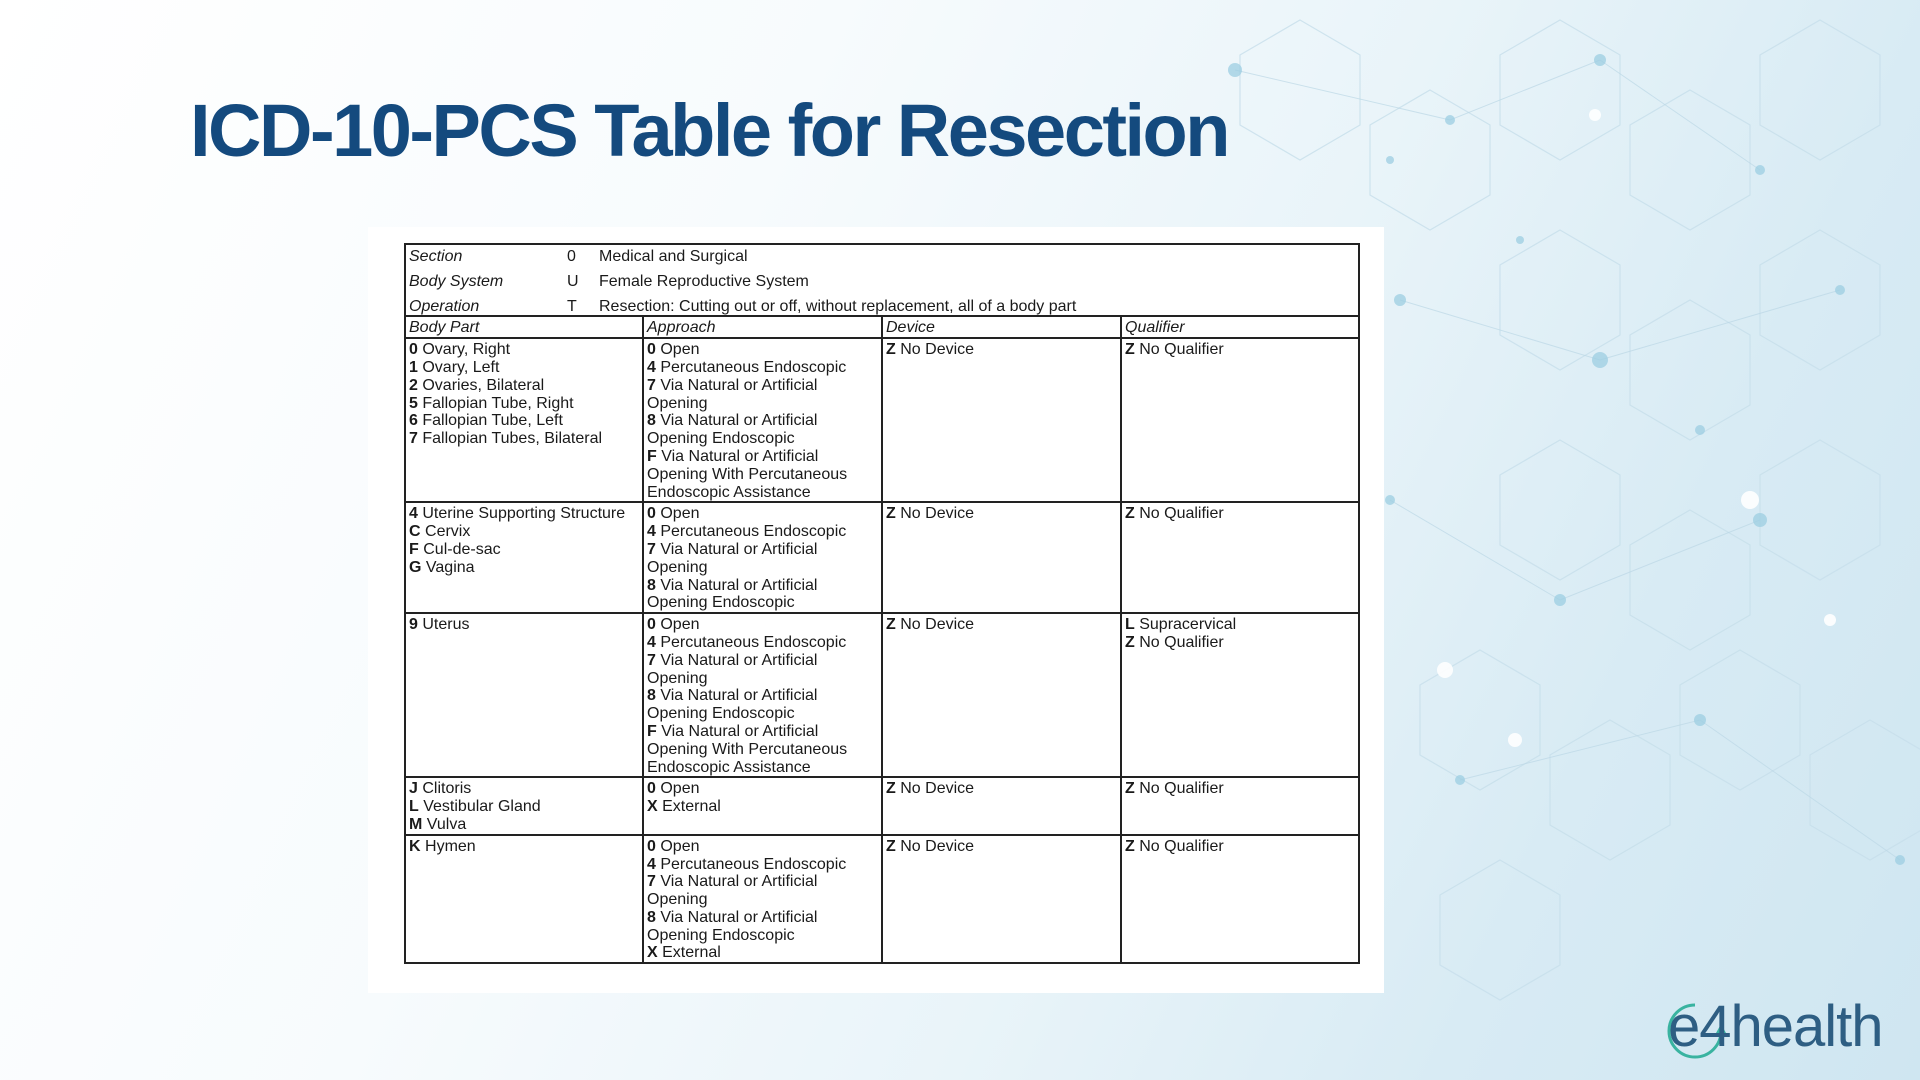 The width and height of the screenshot is (1920, 1080). I want to click on entry-code: K, so click(415, 846).